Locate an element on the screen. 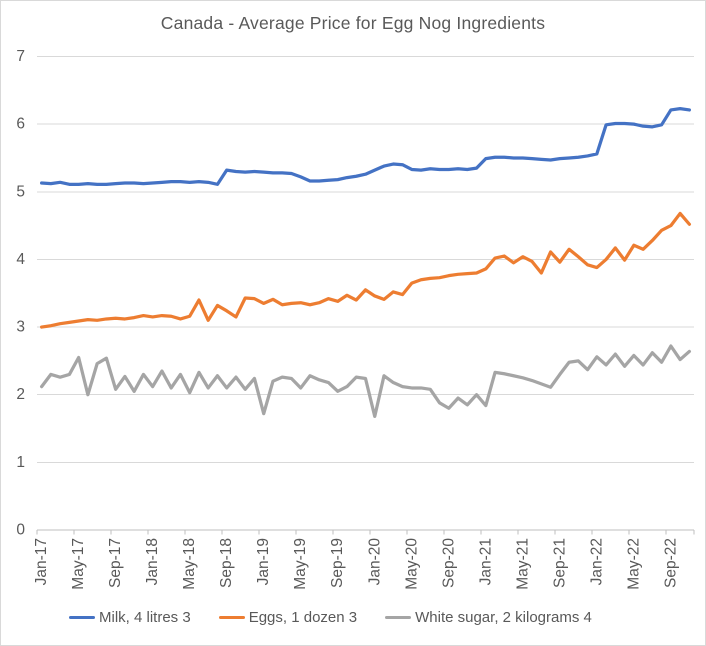  legend-item-eggs: Eggs, 1 dozen 3 is located at coordinates (288, 617).